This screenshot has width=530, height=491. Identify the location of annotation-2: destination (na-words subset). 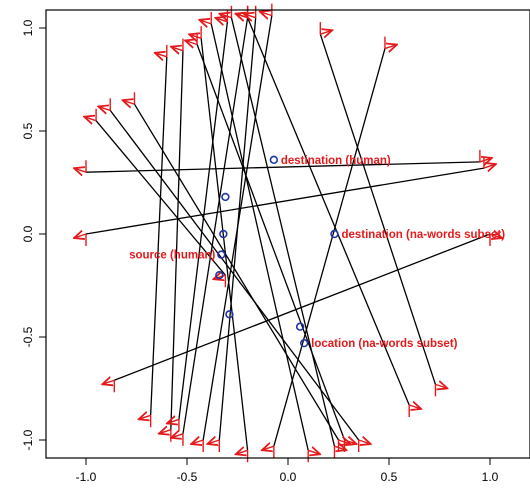
(423, 235).